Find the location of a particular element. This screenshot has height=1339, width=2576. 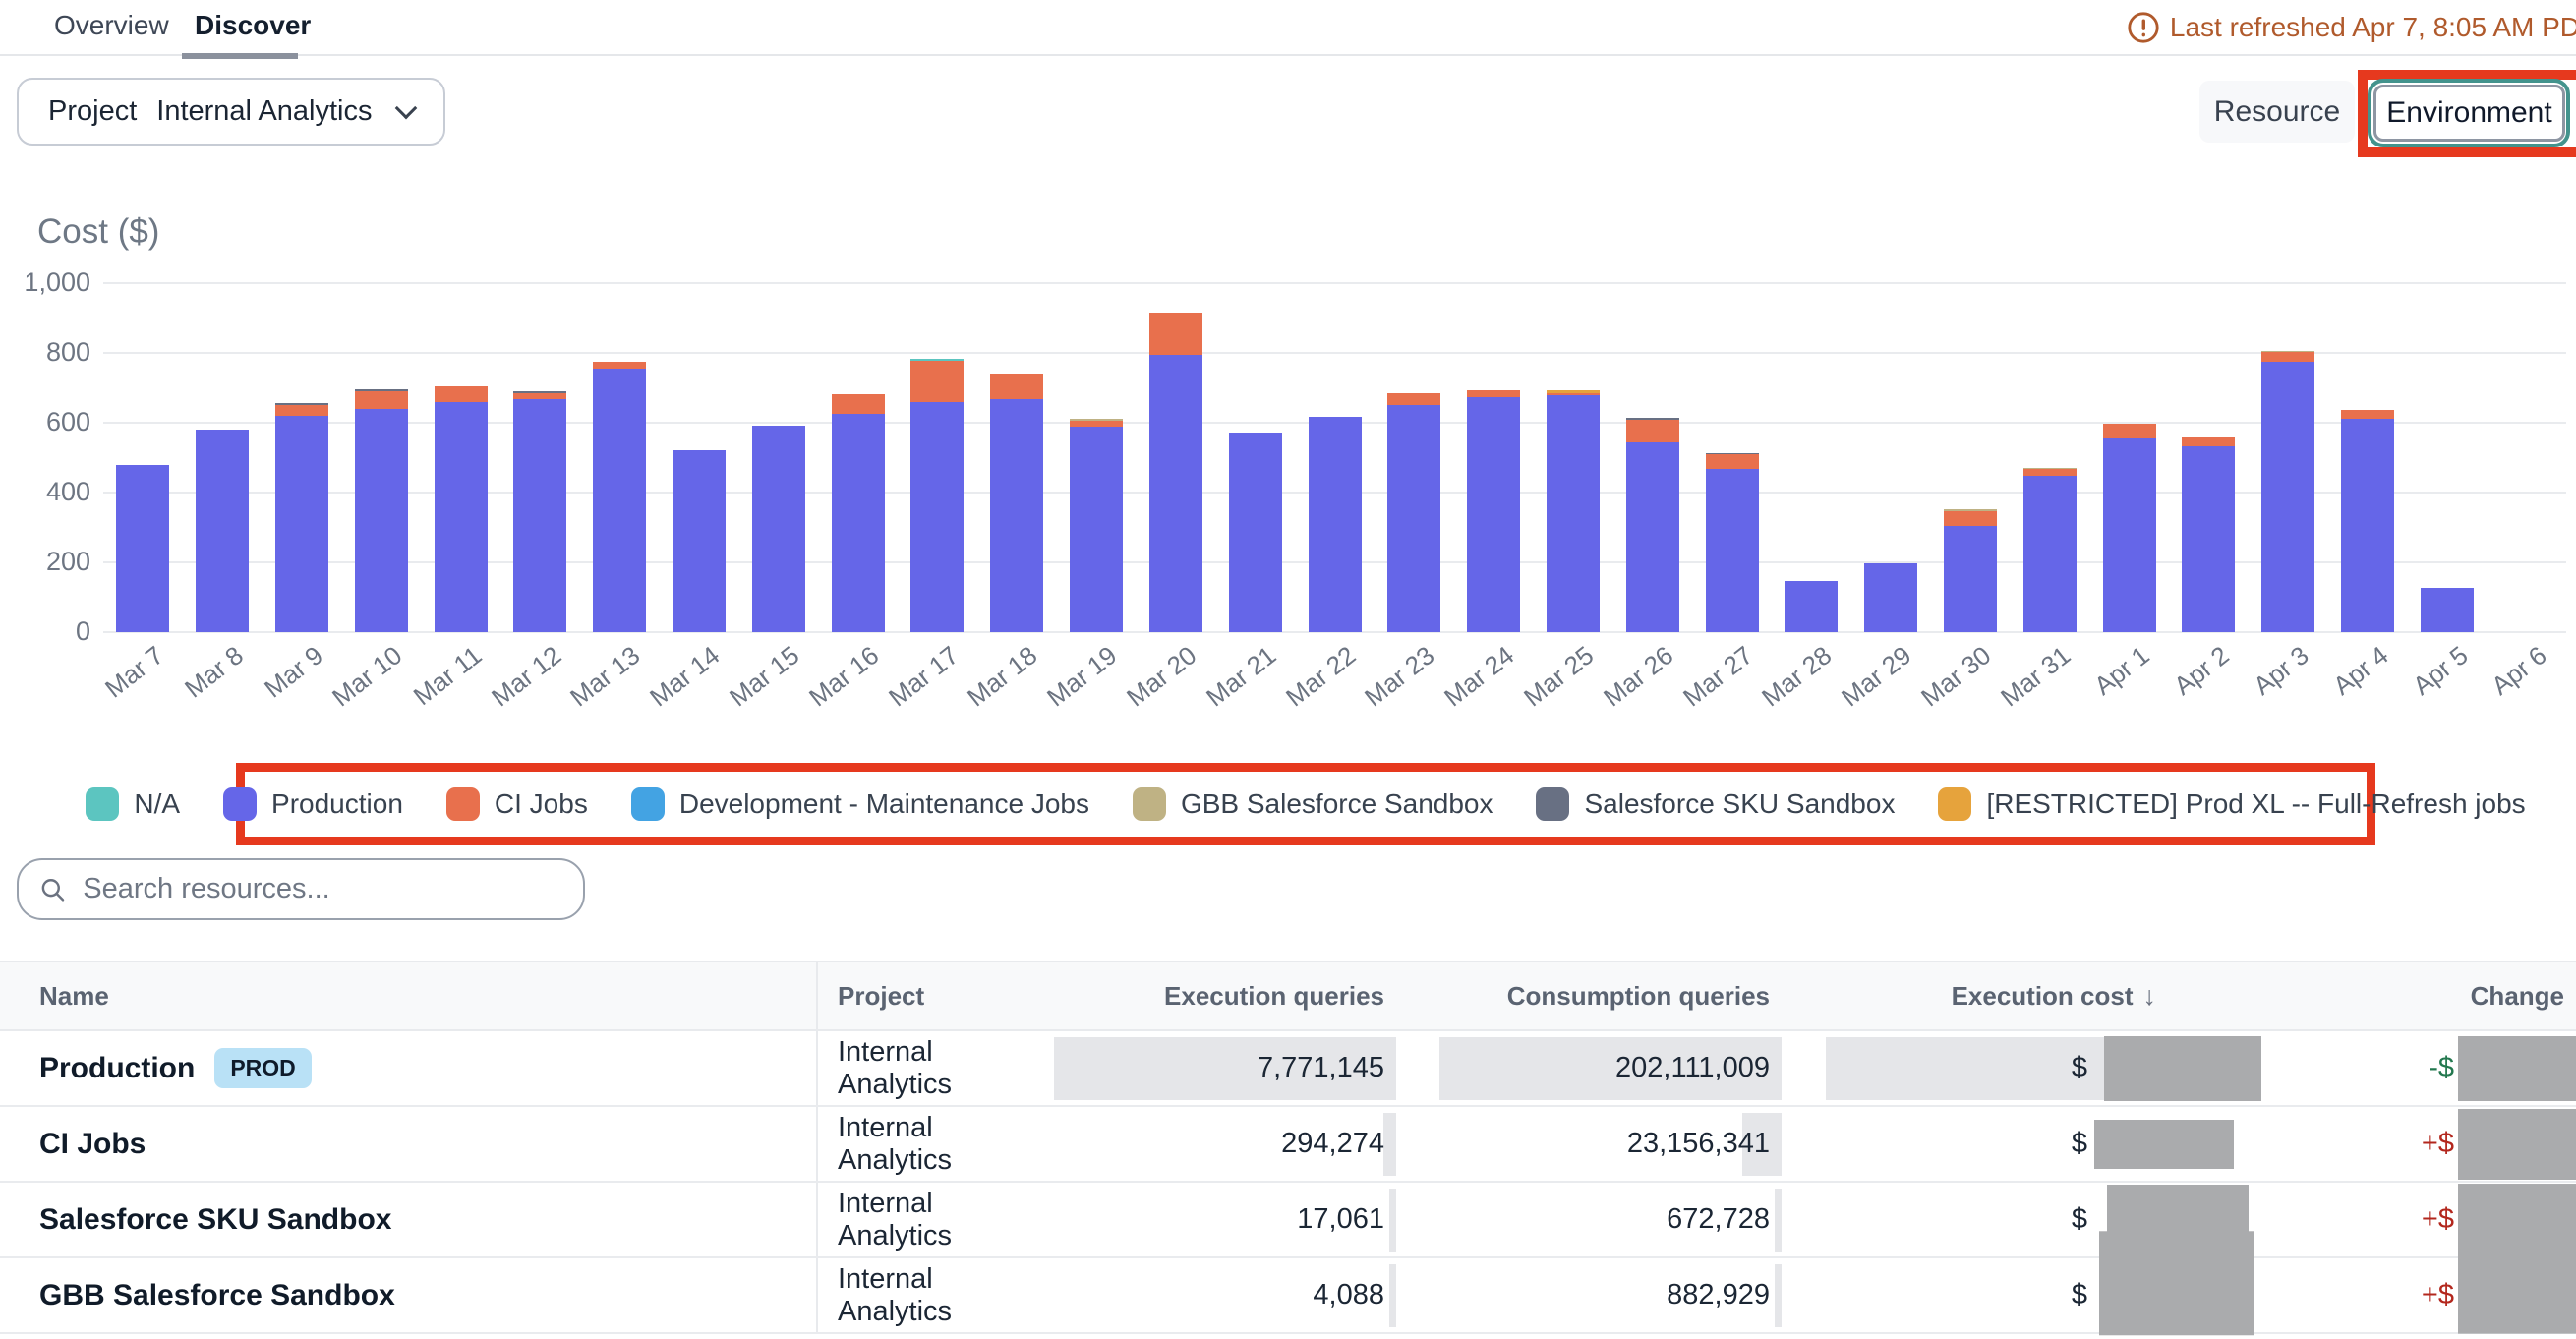

project-filter-dropdown: Project Internal Analytics is located at coordinates (231, 112).